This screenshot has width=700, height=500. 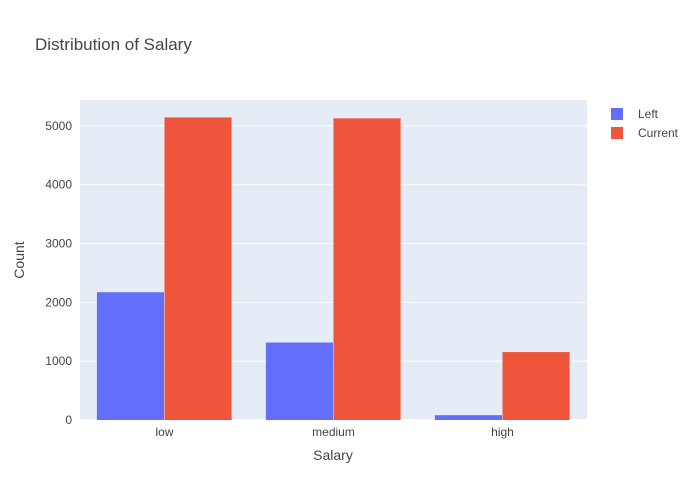 What do you see at coordinates (198, 268) in the screenshot?
I see `bar-current-low` at bounding box center [198, 268].